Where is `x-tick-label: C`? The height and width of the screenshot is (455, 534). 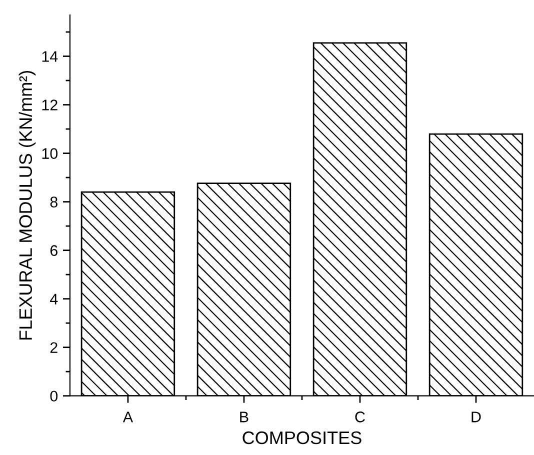 x-tick-label: C is located at coordinates (360, 417).